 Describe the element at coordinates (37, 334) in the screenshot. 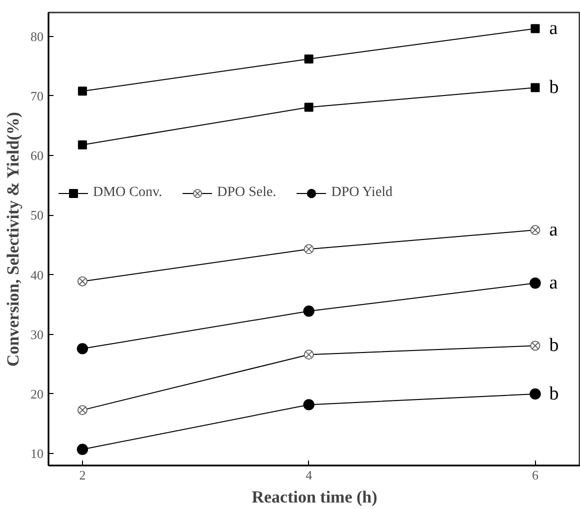

I see `y-tick-label: 30` at that location.